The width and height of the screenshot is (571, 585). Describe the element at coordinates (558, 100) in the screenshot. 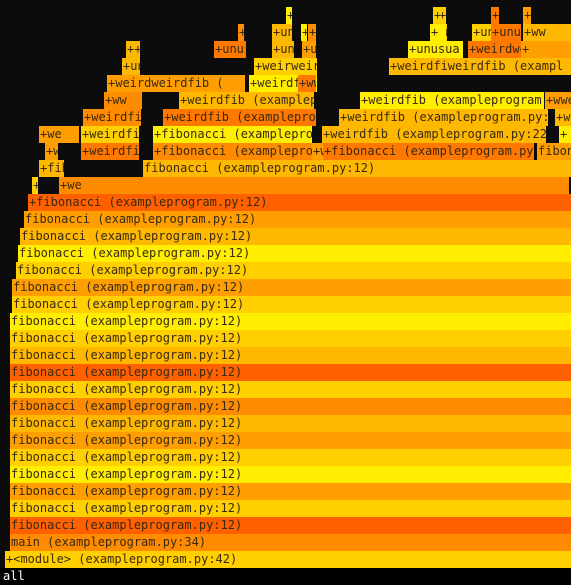

I see `flame-frame-f44: +wwe` at that location.